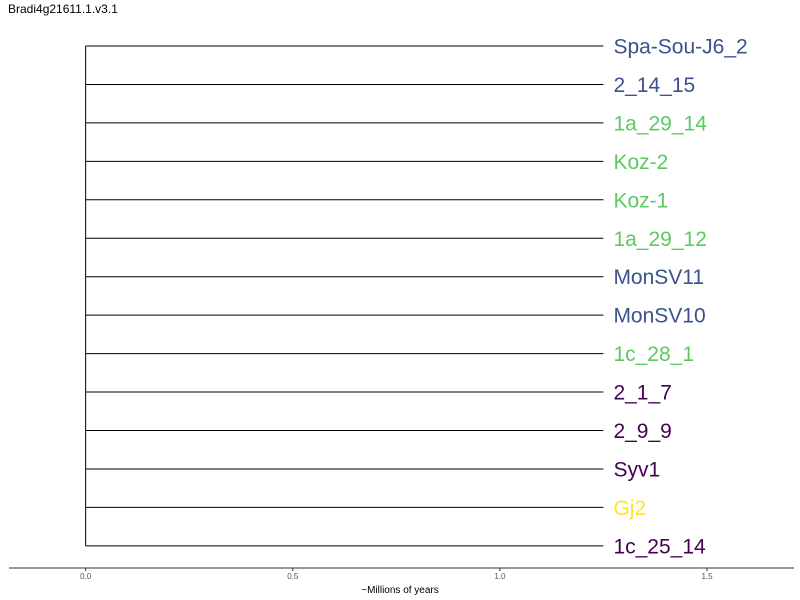 This screenshot has width=800, height=600. I want to click on leaf-label: Koz-2, so click(640, 162).